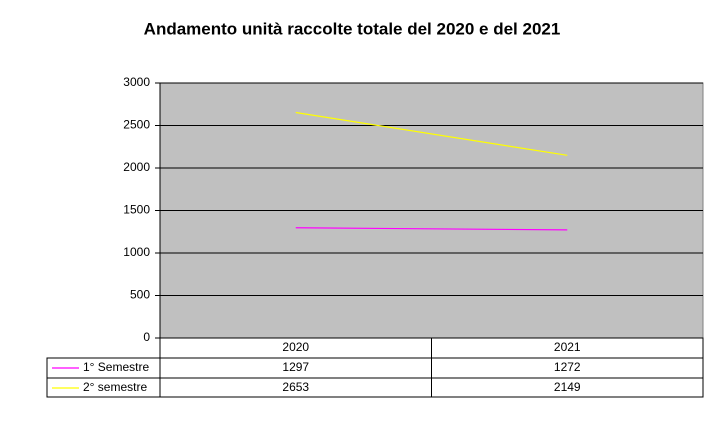  Describe the element at coordinates (136, 125) in the screenshot. I see `y-tick-label: 2500` at that location.